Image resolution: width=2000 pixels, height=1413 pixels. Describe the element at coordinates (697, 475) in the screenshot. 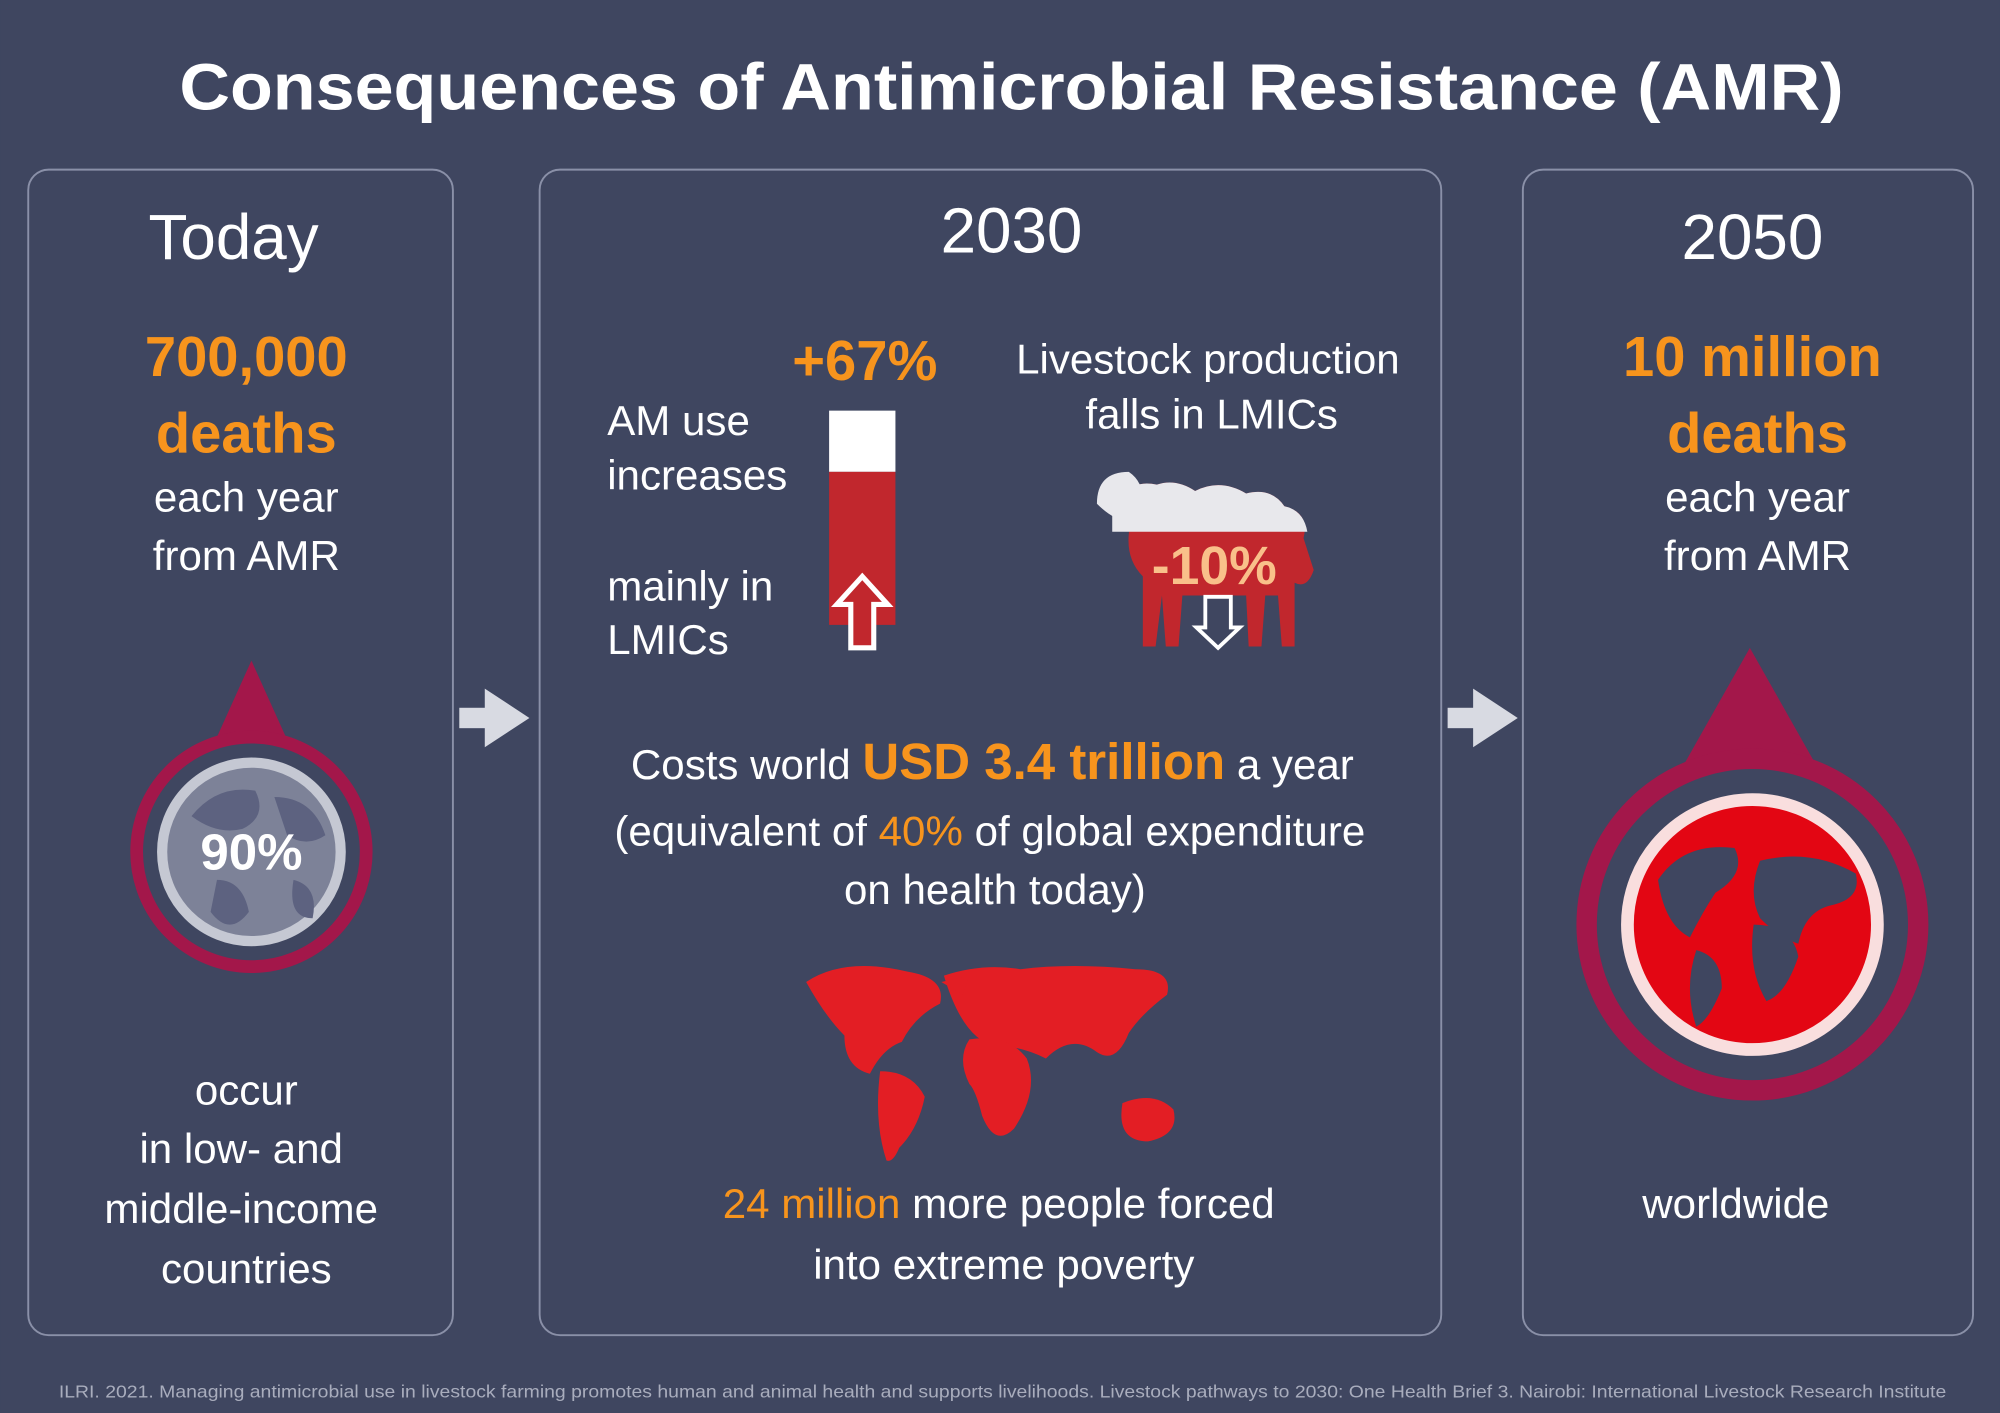

I see `text-line: increases` at that location.